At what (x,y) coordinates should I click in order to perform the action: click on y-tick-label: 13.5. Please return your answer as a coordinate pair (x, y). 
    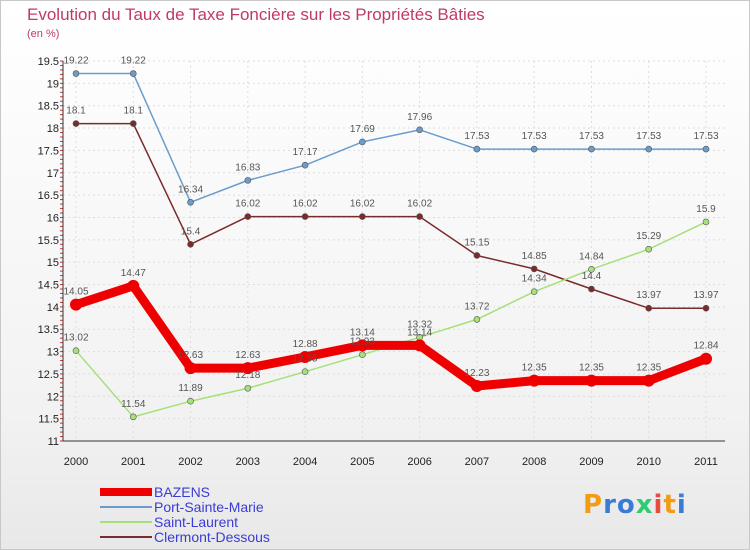
    Looking at the image, I should click on (48, 330).